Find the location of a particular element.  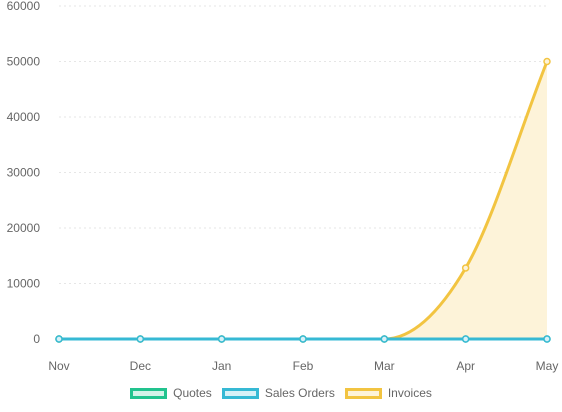

x-tick-label: Jan is located at coordinates (221, 366).